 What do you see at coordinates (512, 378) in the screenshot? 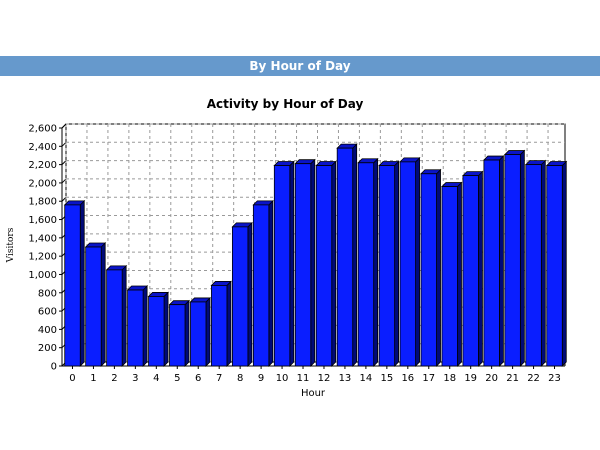
I see `x-tick-label: 21` at bounding box center [512, 378].